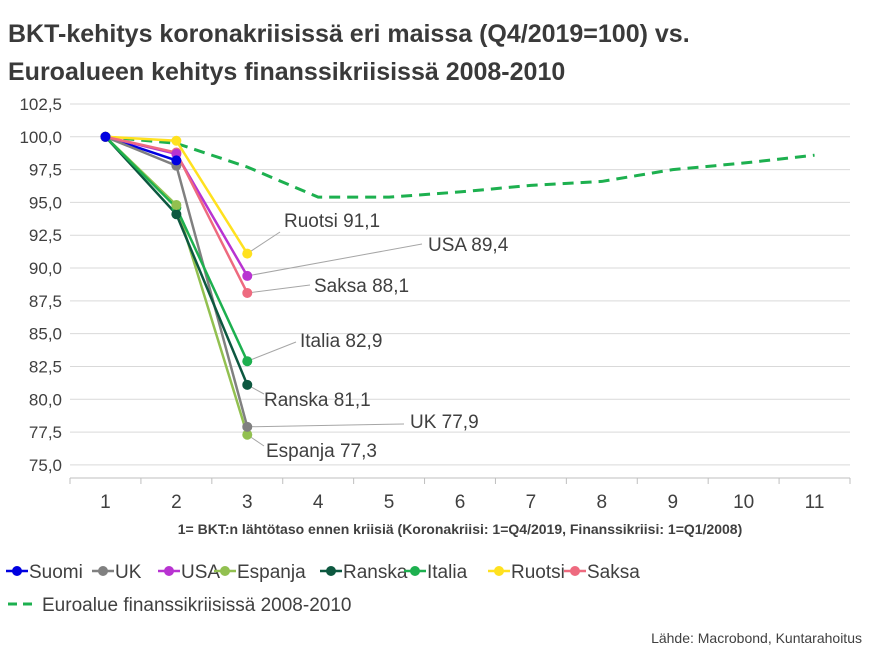  Describe the element at coordinates (499, 571) in the screenshot. I see `legend-marker-ruotsi` at that location.